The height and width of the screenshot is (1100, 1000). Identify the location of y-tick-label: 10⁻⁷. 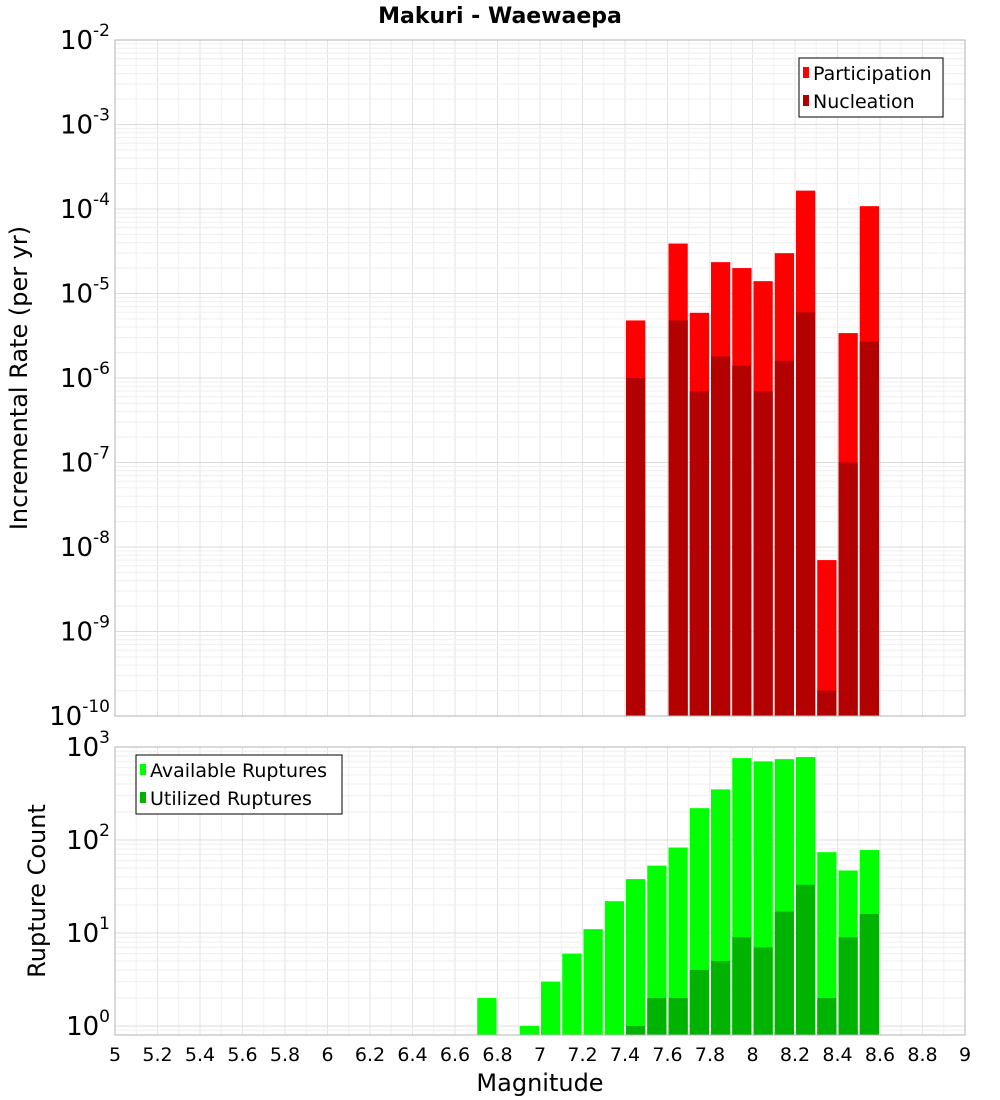
(85, 461).